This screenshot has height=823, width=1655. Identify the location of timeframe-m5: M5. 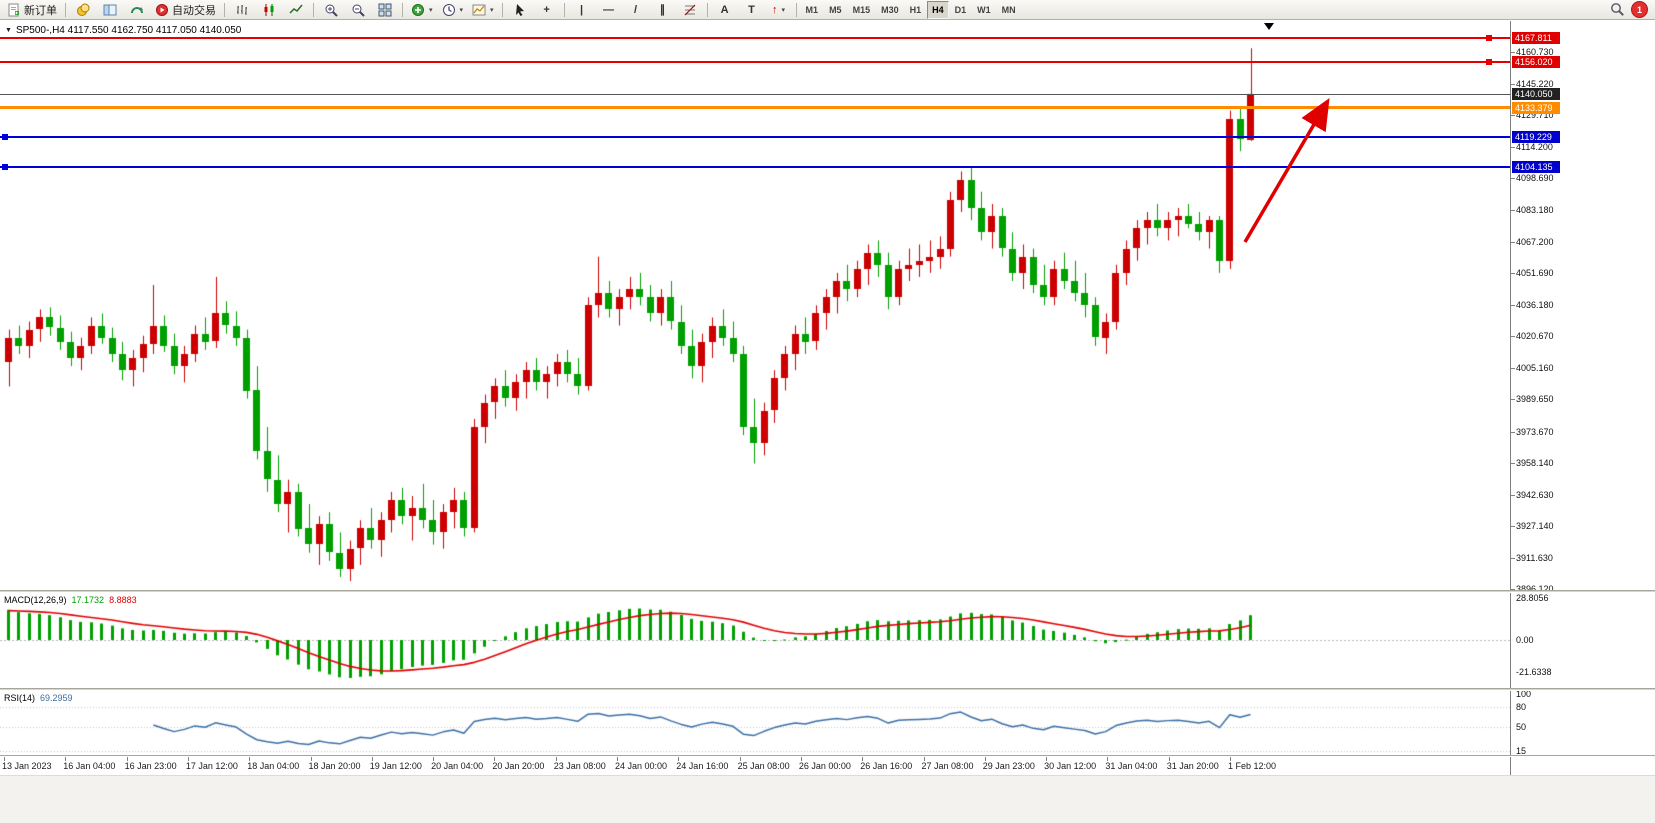
(835, 9).